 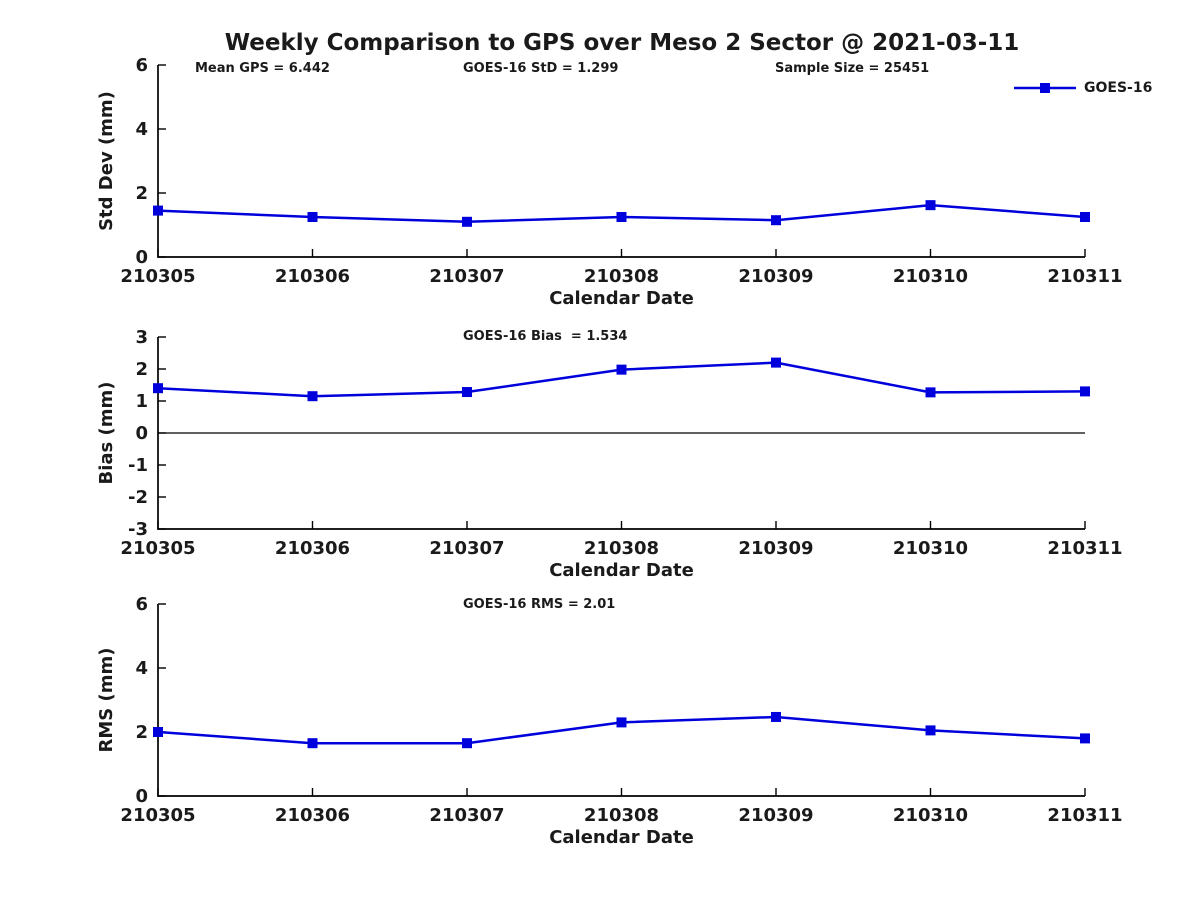 What do you see at coordinates (138, 497) in the screenshot?
I see `y-tick-label: -2` at bounding box center [138, 497].